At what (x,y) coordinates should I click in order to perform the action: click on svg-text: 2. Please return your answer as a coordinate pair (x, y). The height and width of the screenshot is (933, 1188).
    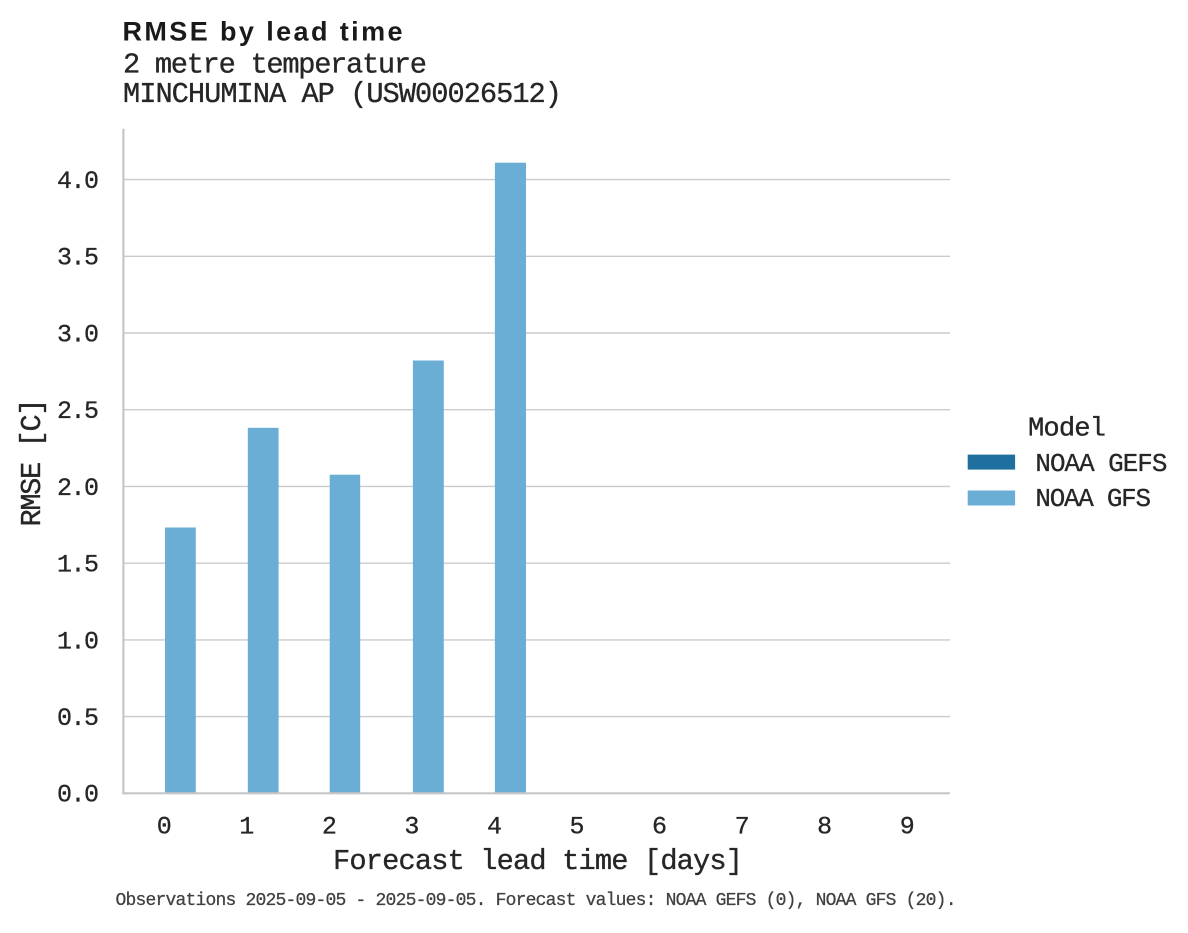
    Looking at the image, I should click on (329, 827).